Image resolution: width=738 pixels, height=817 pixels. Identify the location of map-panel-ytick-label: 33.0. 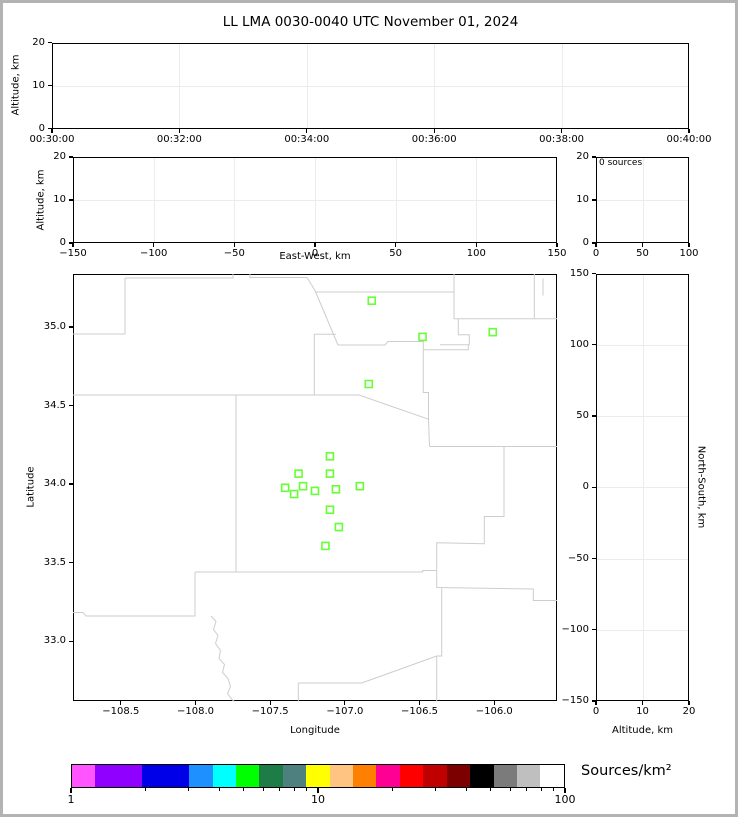
(54, 641).